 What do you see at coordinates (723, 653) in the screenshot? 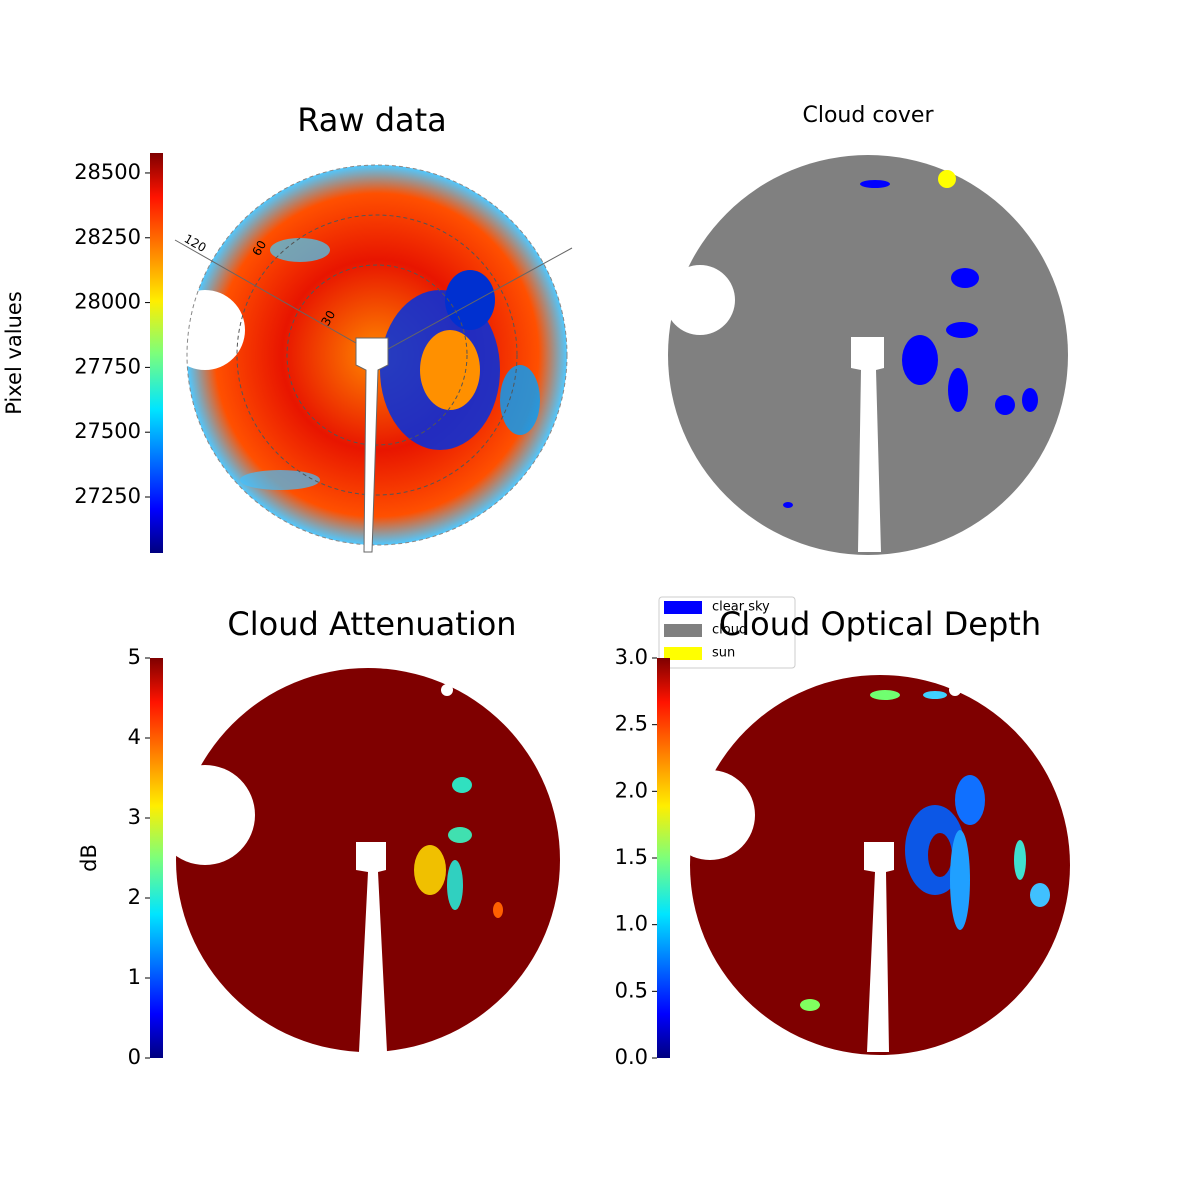
I see `legend-label: sun` at bounding box center [723, 653].